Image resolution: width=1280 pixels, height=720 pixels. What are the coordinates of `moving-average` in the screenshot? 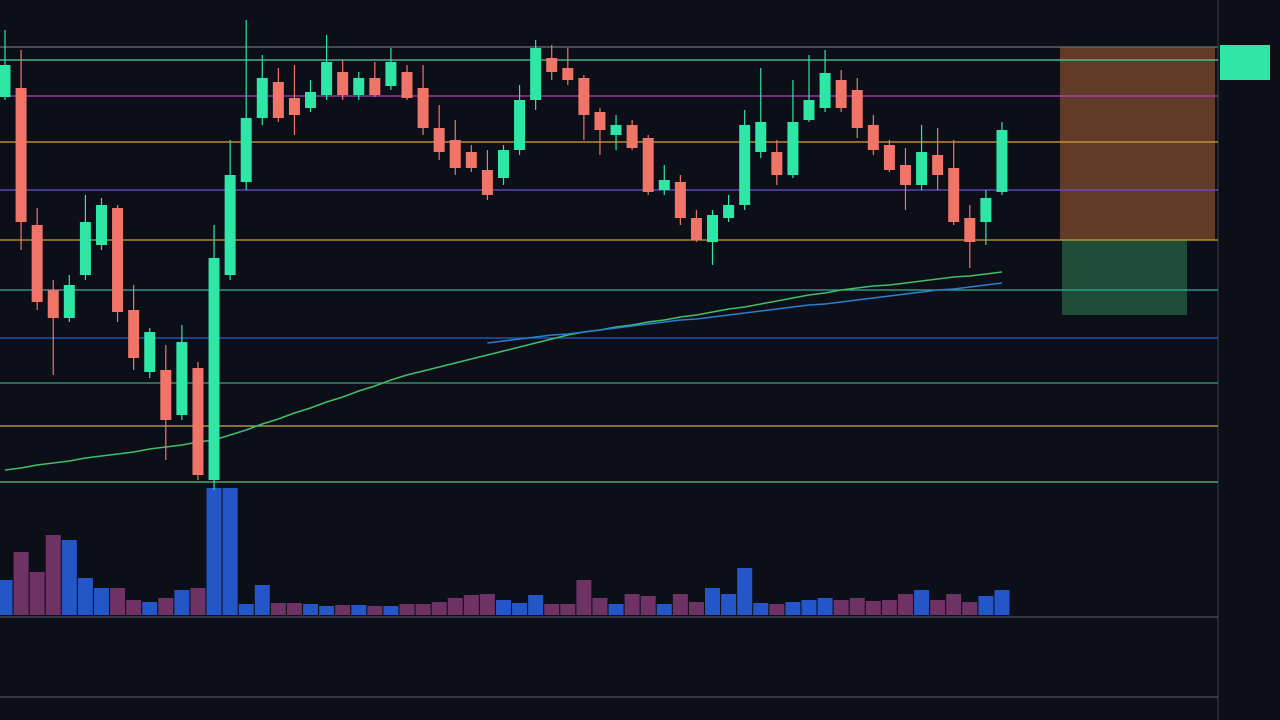 It's located at (745, 313).